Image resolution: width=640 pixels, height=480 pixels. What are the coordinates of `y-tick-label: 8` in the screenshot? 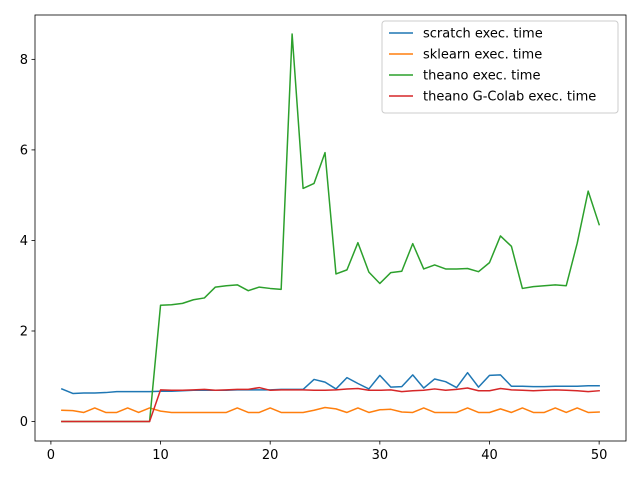 It's located at (24, 60).